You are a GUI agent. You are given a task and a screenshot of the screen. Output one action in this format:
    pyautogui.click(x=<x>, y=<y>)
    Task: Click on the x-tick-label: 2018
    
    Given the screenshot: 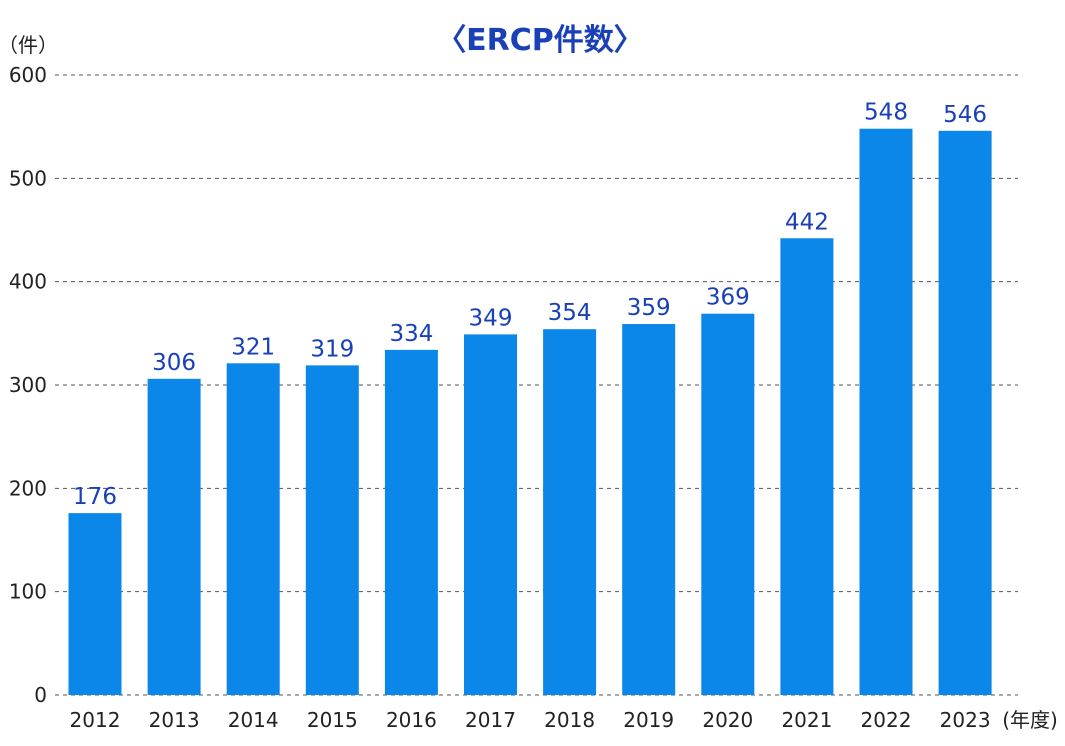 What is the action you would take?
    pyautogui.click(x=569, y=720)
    